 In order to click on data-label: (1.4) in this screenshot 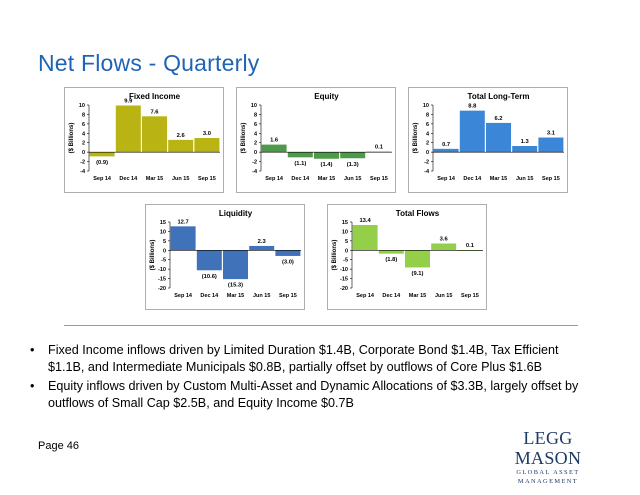, I will do `click(327, 165)`.